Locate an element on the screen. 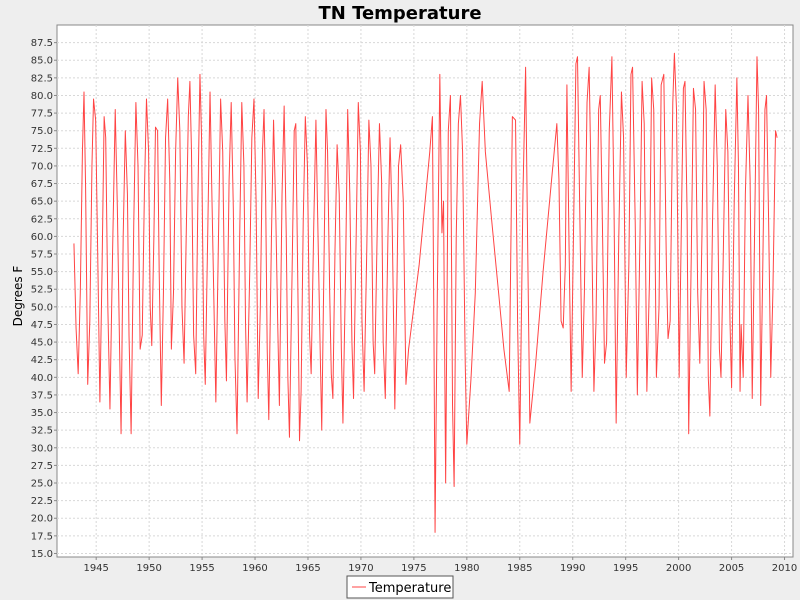 The image size is (800, 600). x-tick-label: 1995 is located at coordinates (625, 568).